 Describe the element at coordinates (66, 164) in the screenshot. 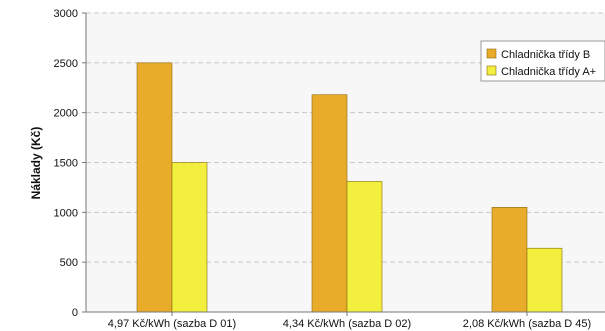

I see `y-tick-label: 1500` at that location.